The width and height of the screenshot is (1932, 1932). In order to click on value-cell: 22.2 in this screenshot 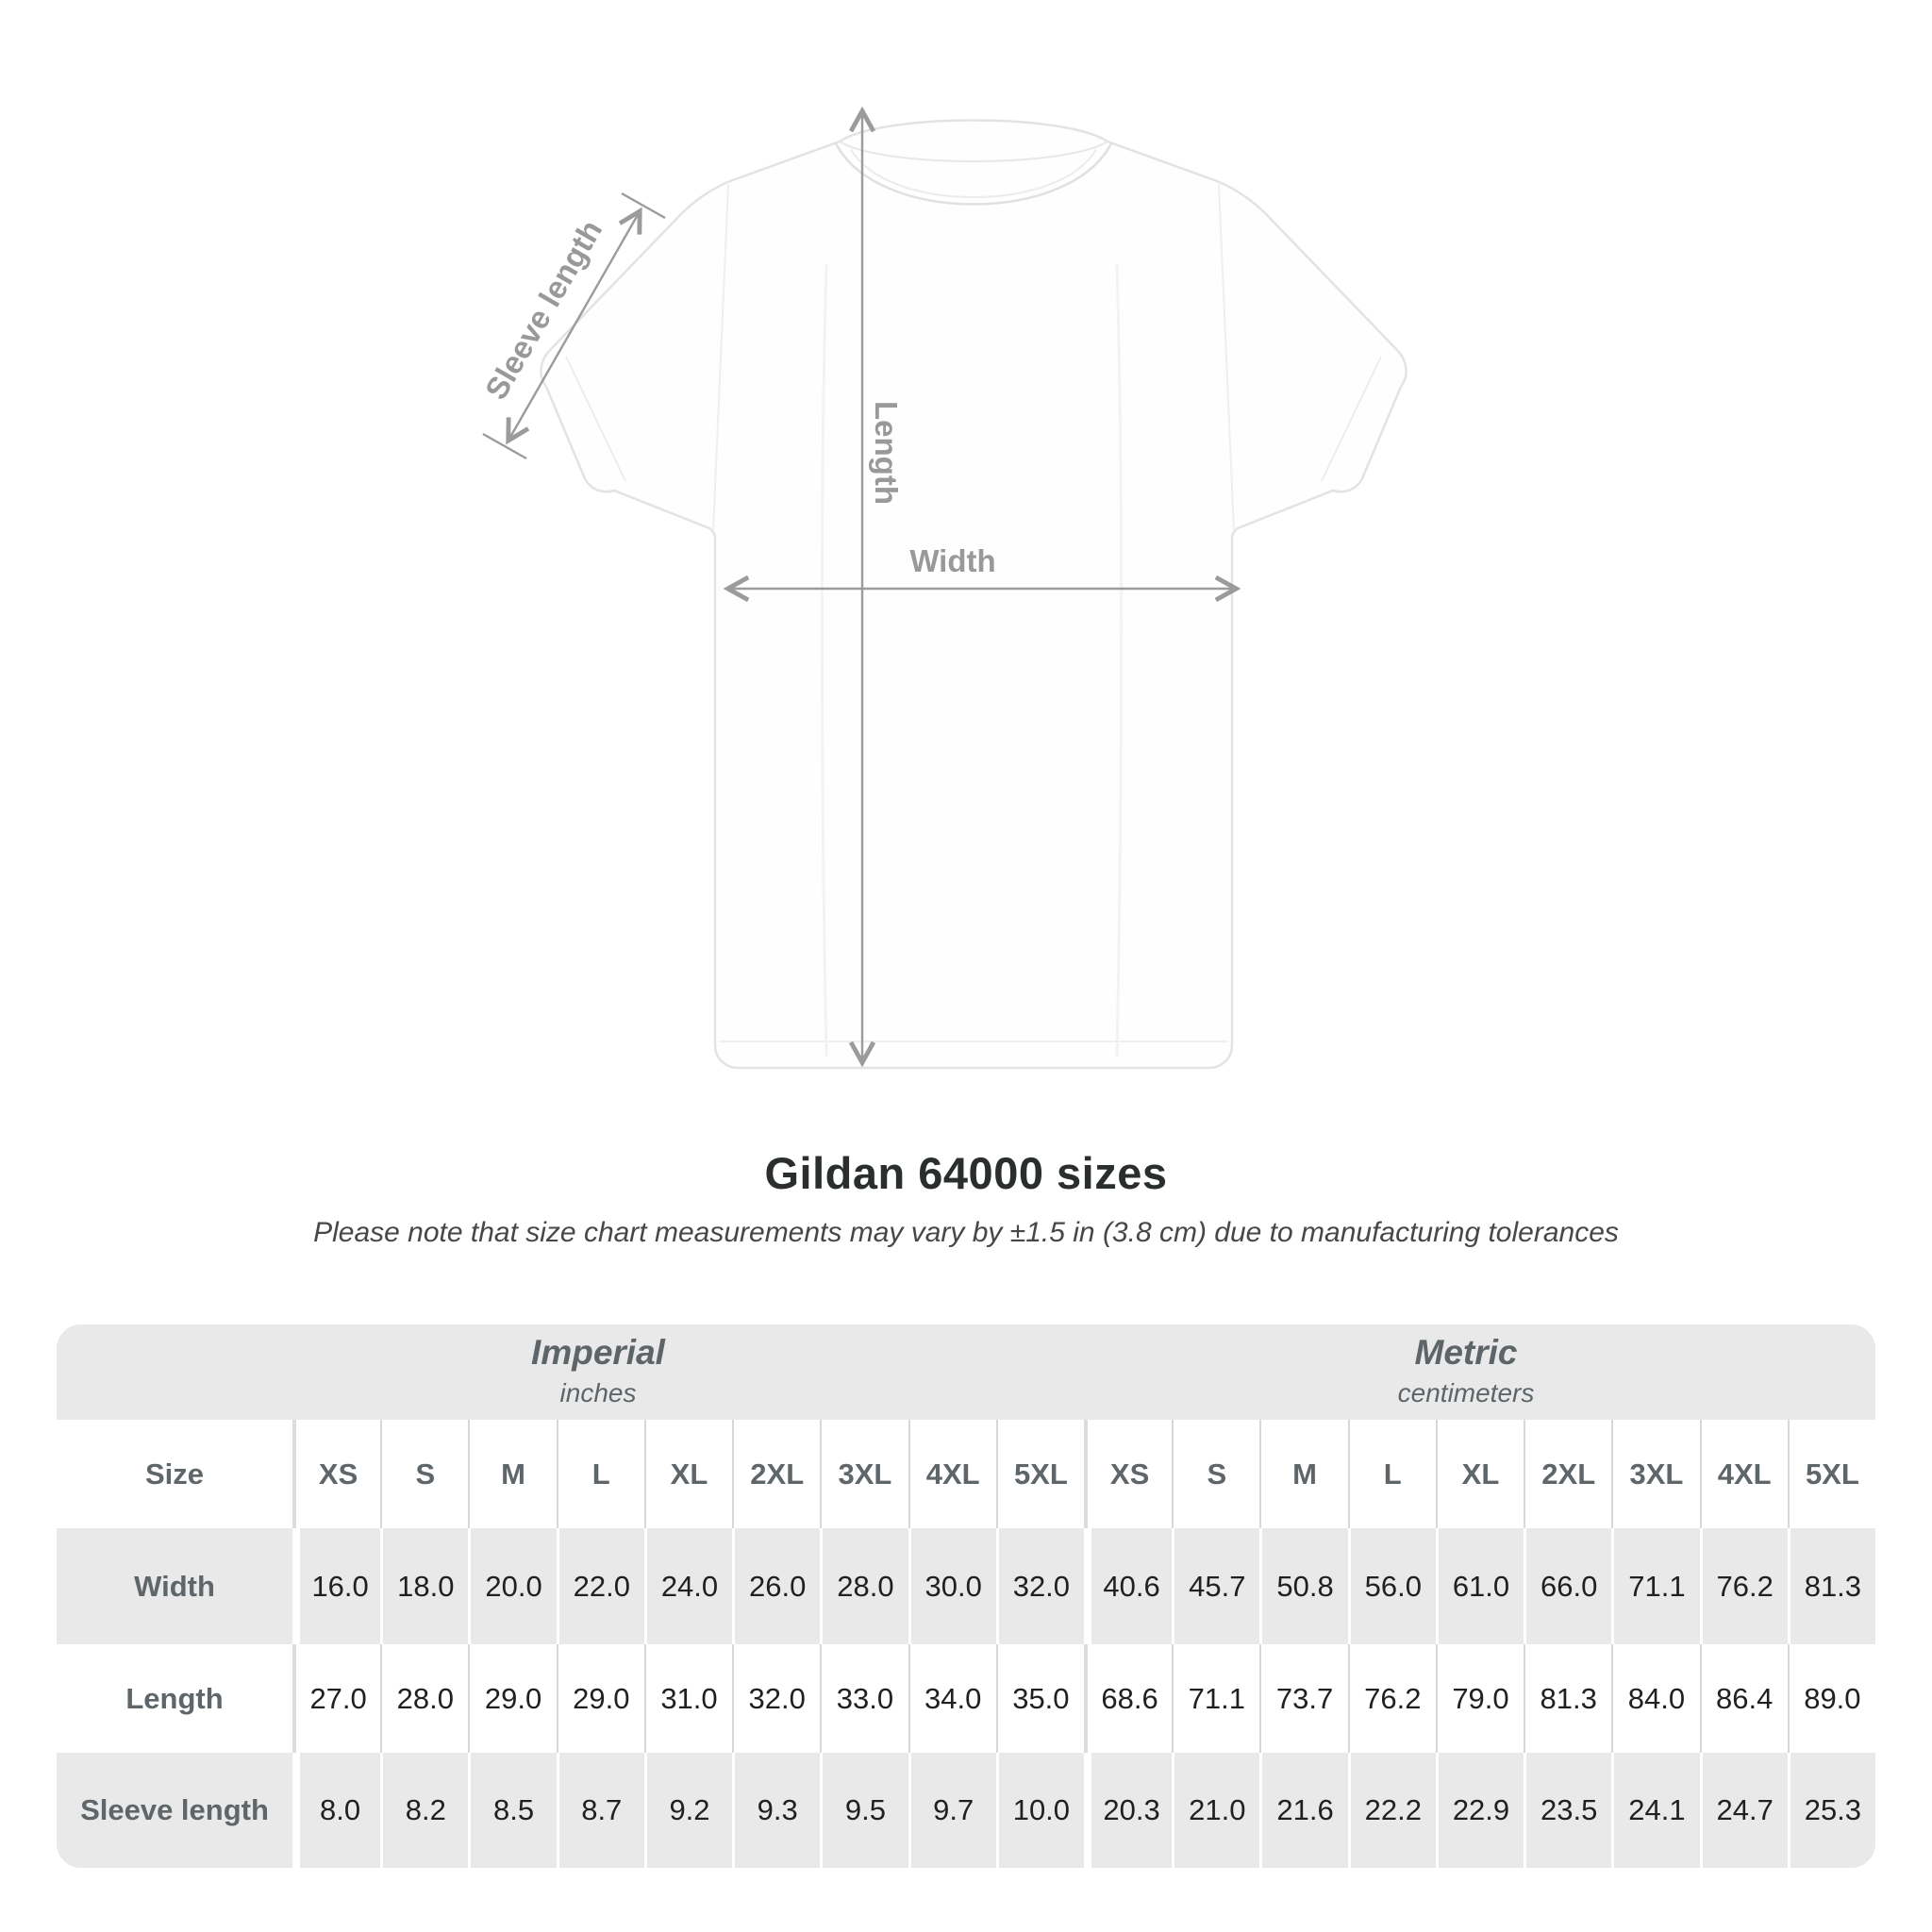, I will do `click(1392, 1811)`.